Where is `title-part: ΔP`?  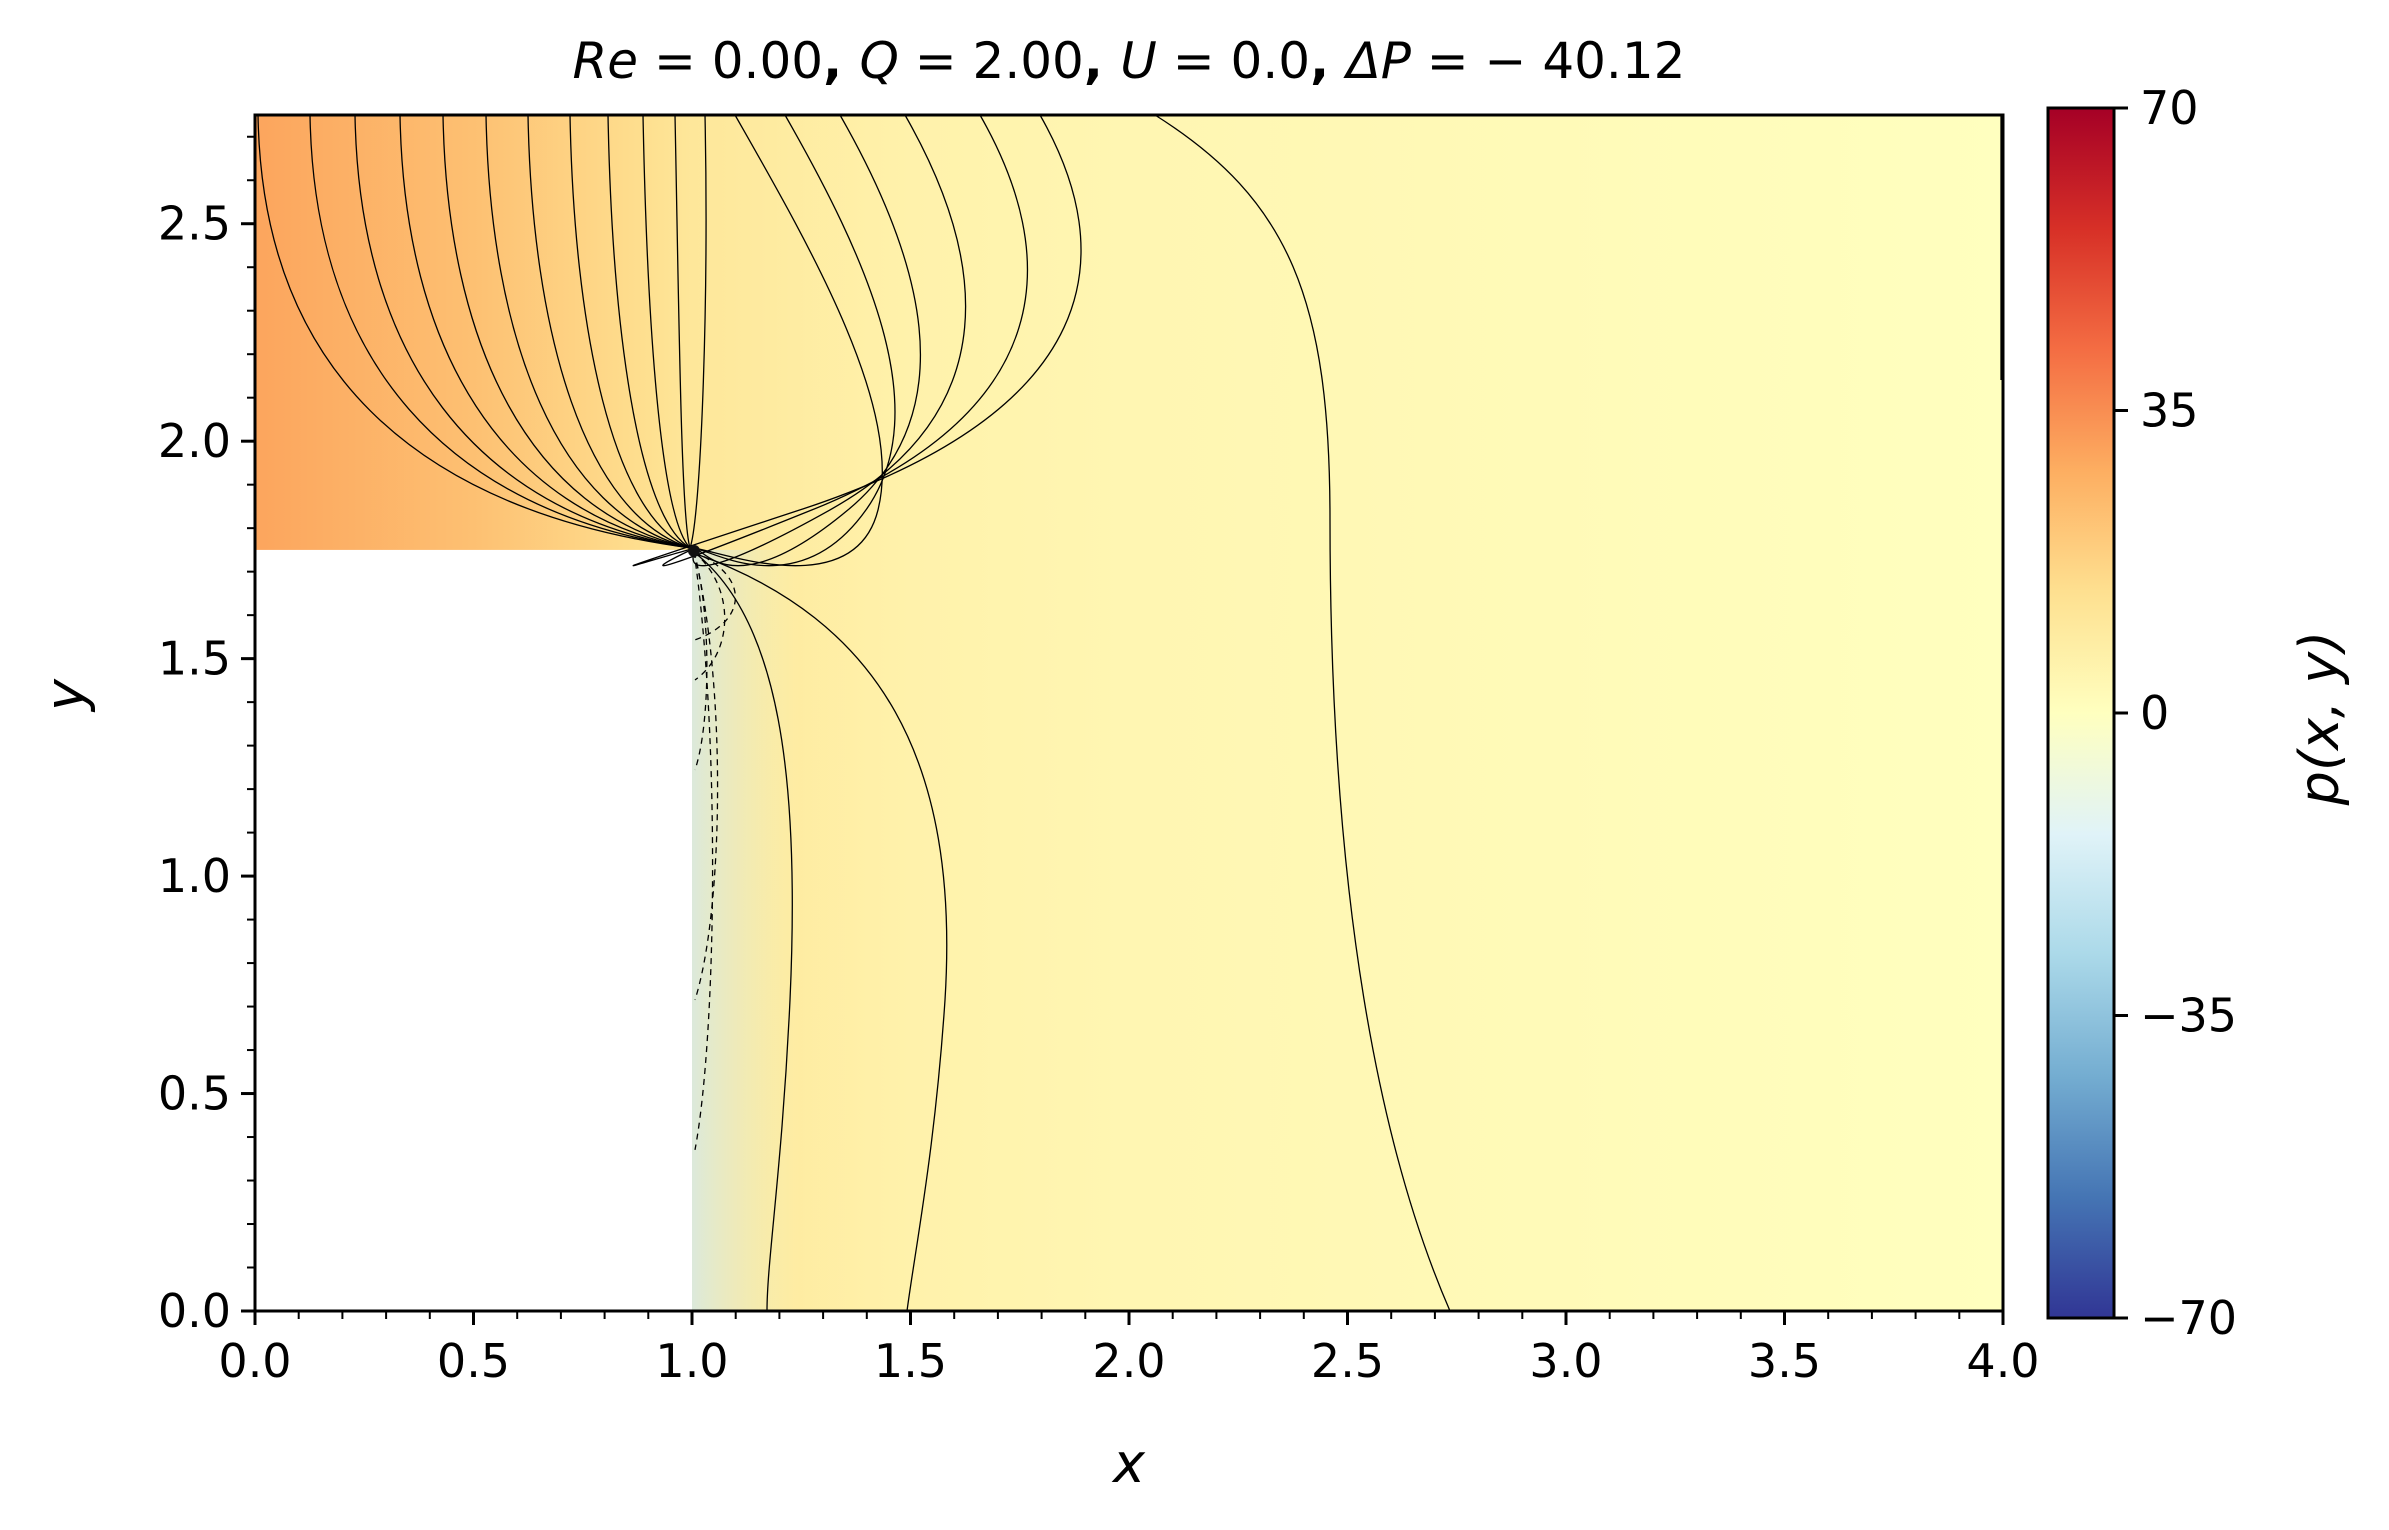 title-part: ΔP is located at coordinates (1376, 61).